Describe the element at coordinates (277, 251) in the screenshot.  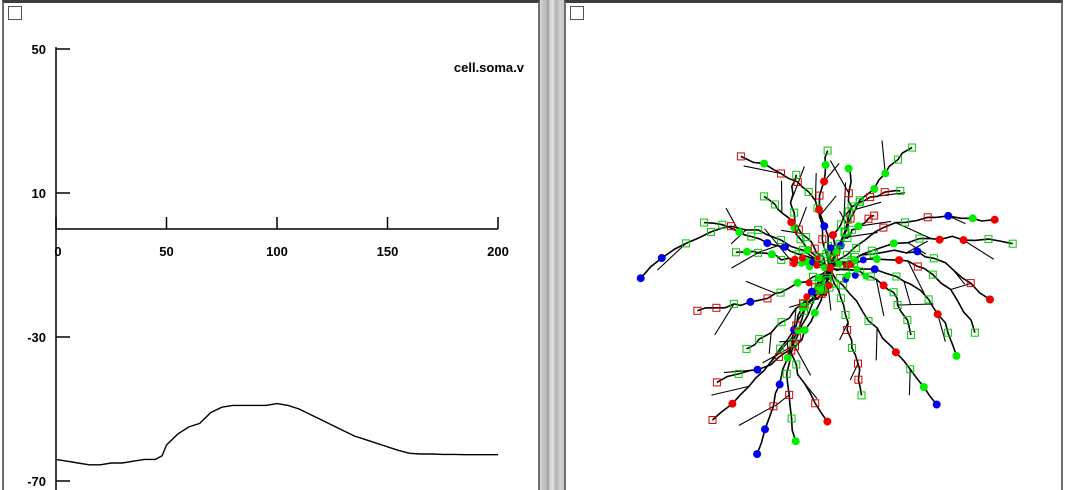
I see `x-tick-label: 100` at that location.